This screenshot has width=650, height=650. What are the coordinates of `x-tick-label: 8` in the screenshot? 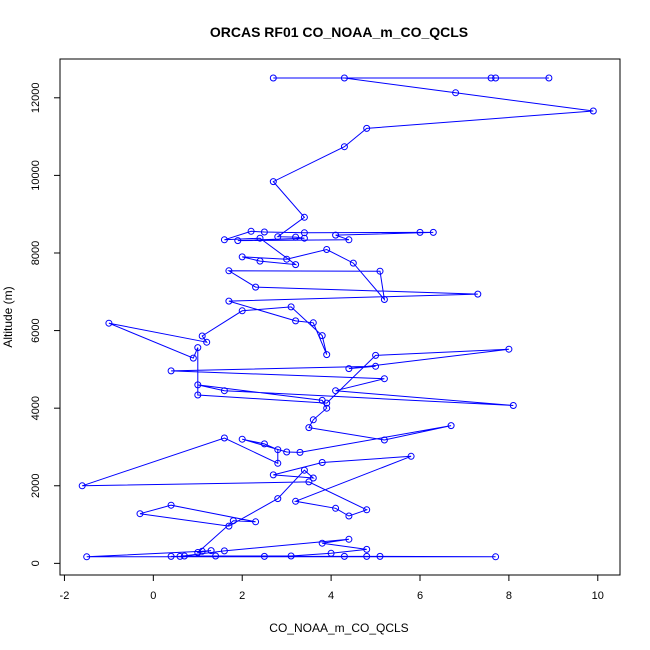 It's located at (509, 596).